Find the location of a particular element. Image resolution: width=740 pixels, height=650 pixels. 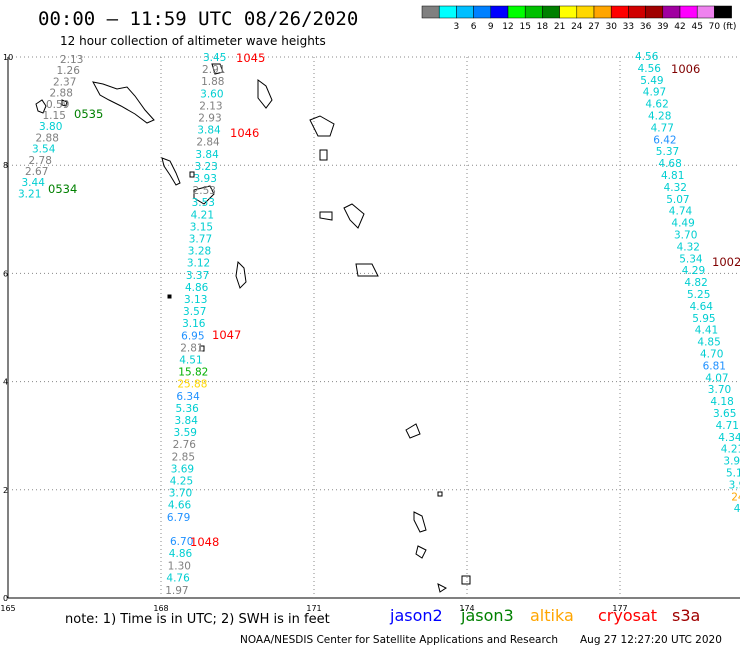

pass-1045-value-3: 3.60 is located at coordinates (211, 94).